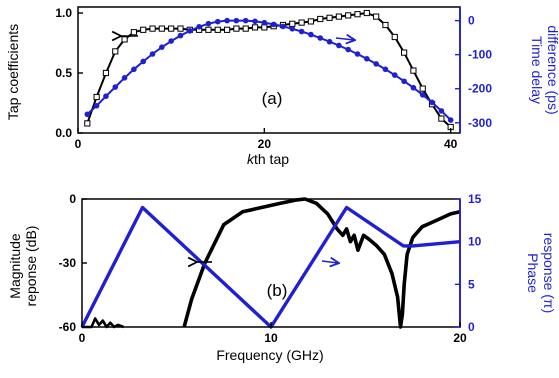 The width and height of the screenshot is (559, 378). Describe the element at coordinates (460, 338) in the screenshot. I see `panel-b-x-tick-label: 20` at that location.